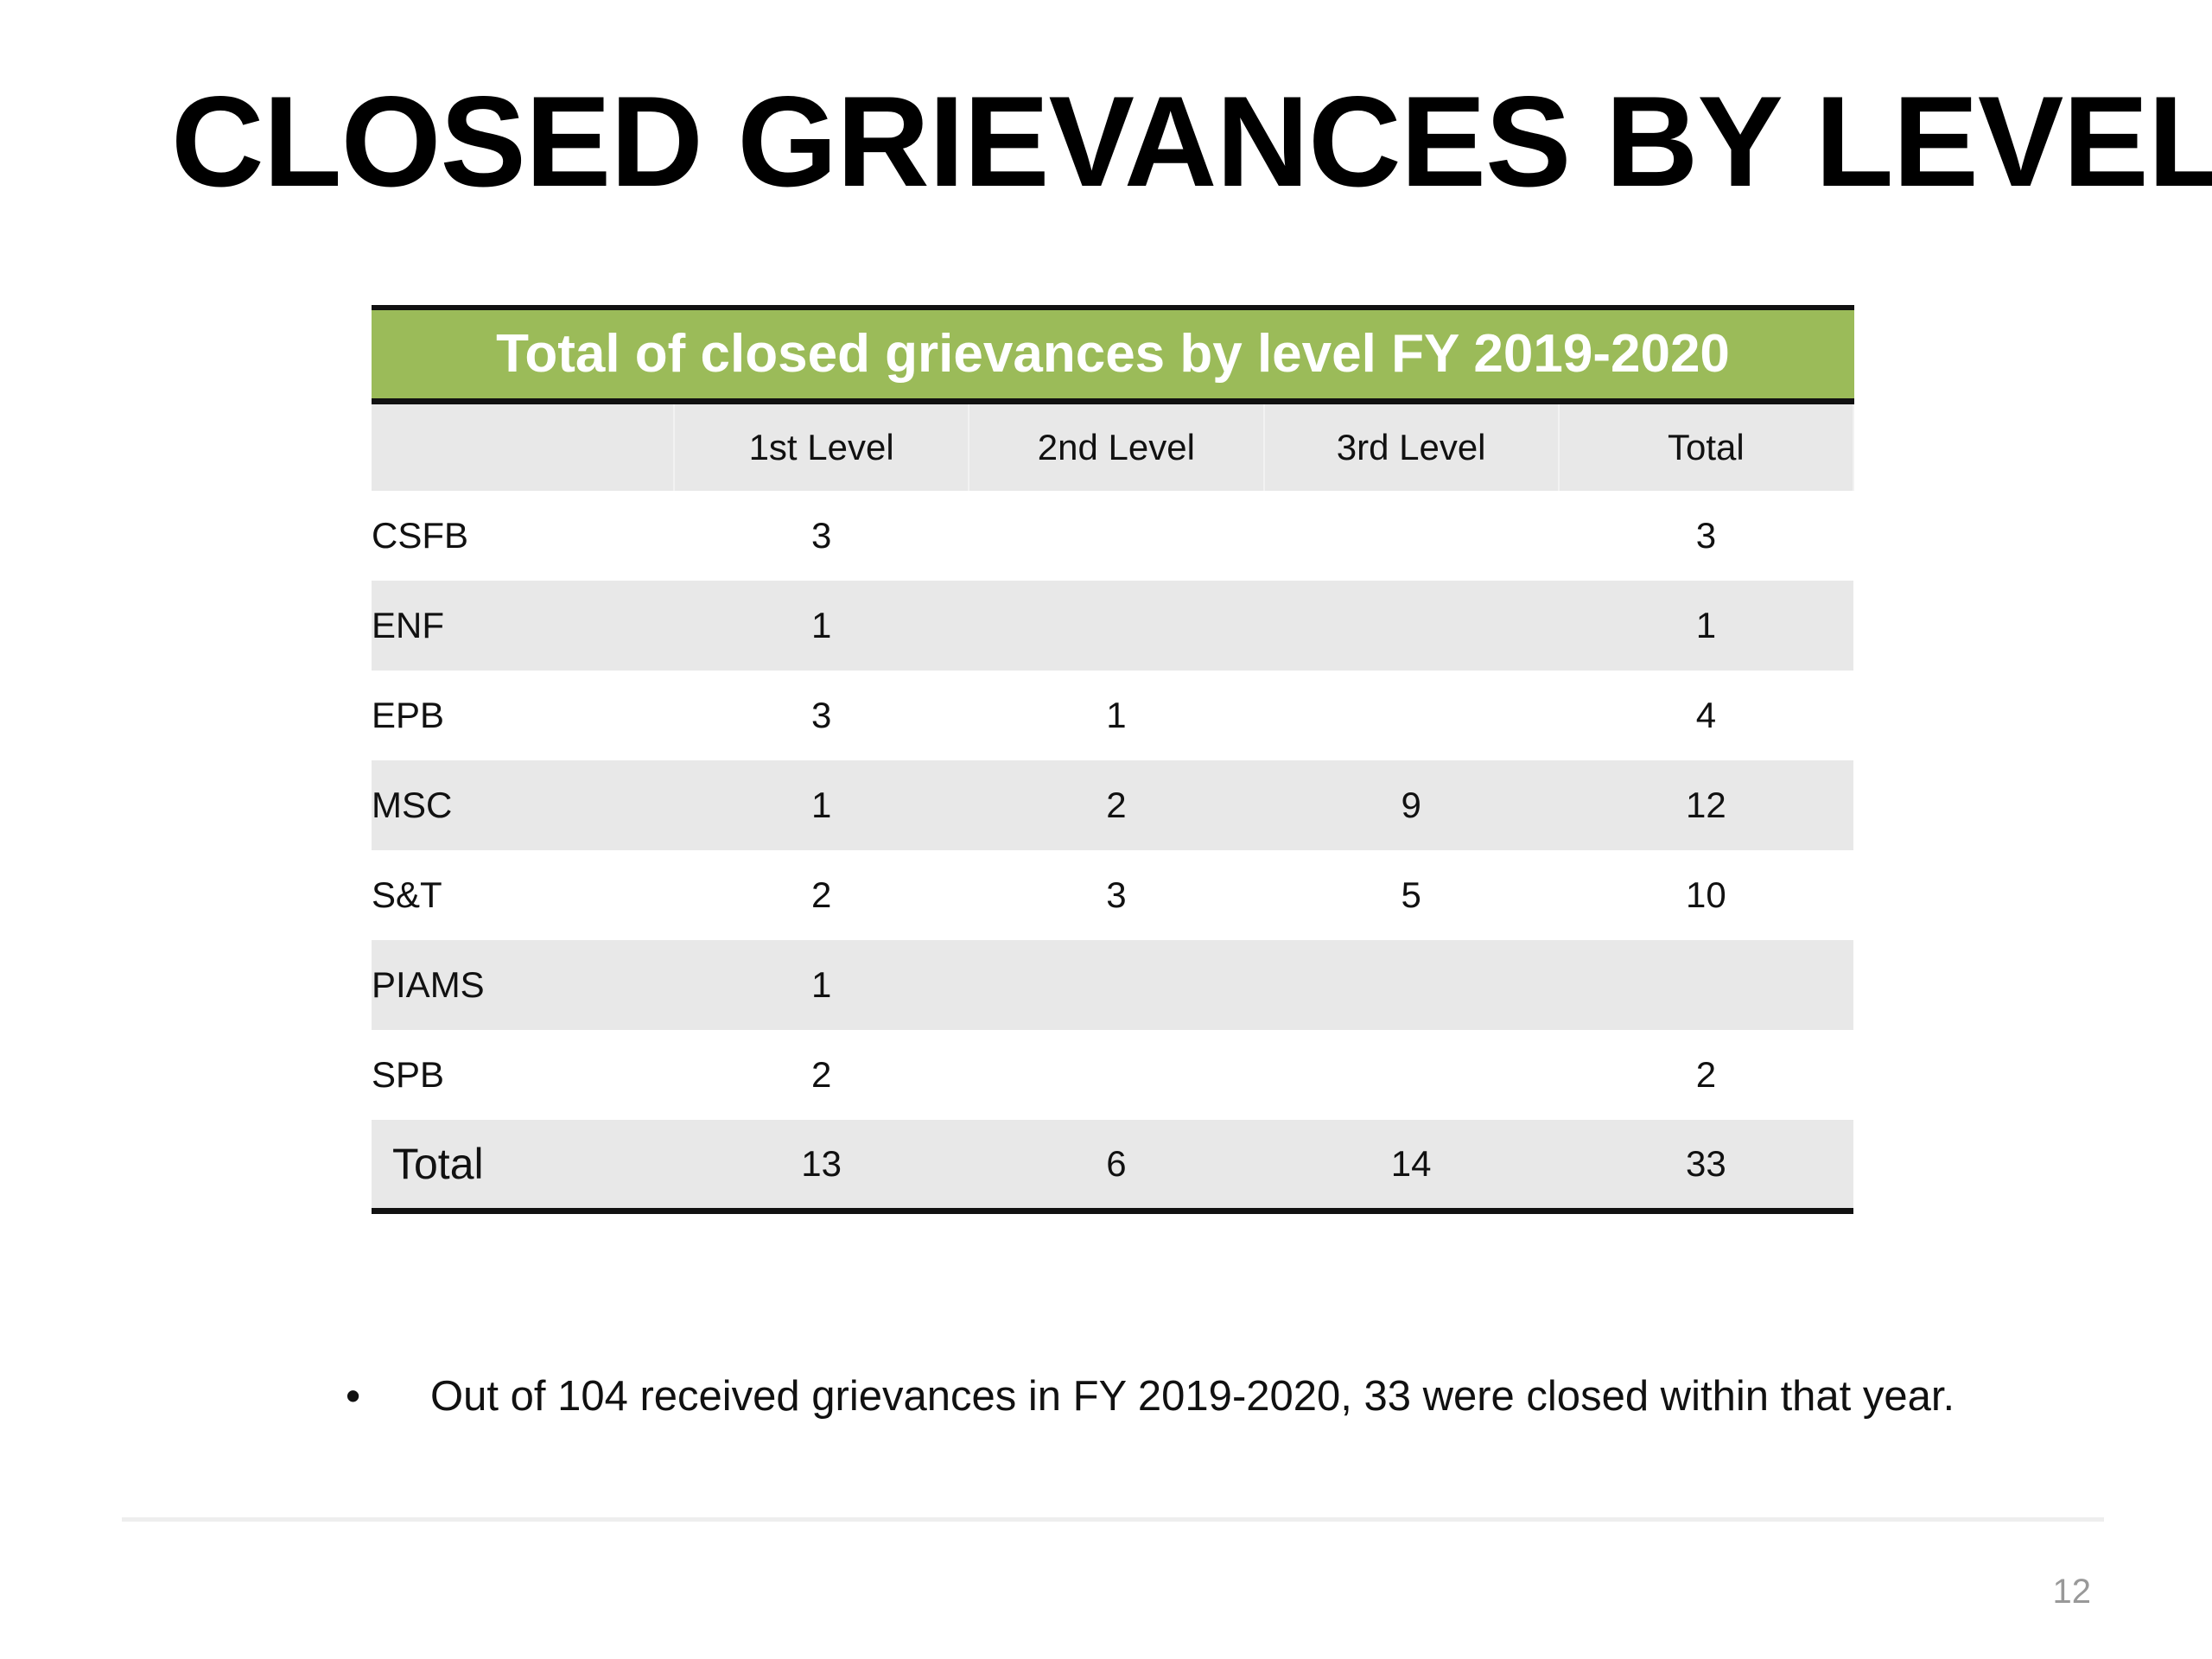  What do you see at coordinates (1117, 448) in the screenshot?
I see `header-cell: 2nd Level` at bounding box center [1117, 448].